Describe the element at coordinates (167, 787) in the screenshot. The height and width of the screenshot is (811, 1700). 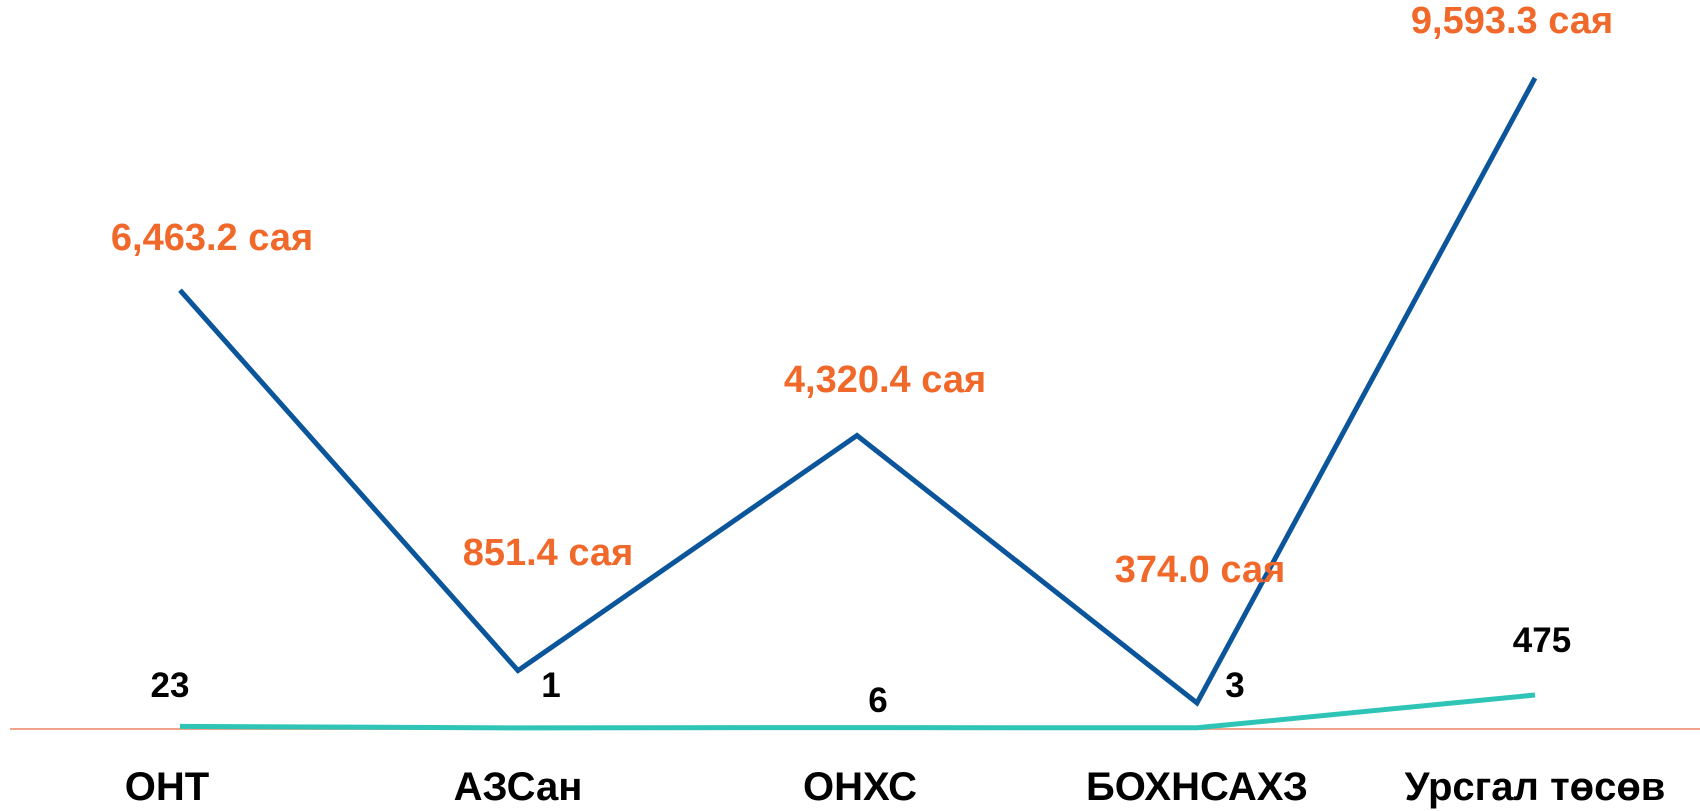
I see `category-label: ОНТ` at that location.